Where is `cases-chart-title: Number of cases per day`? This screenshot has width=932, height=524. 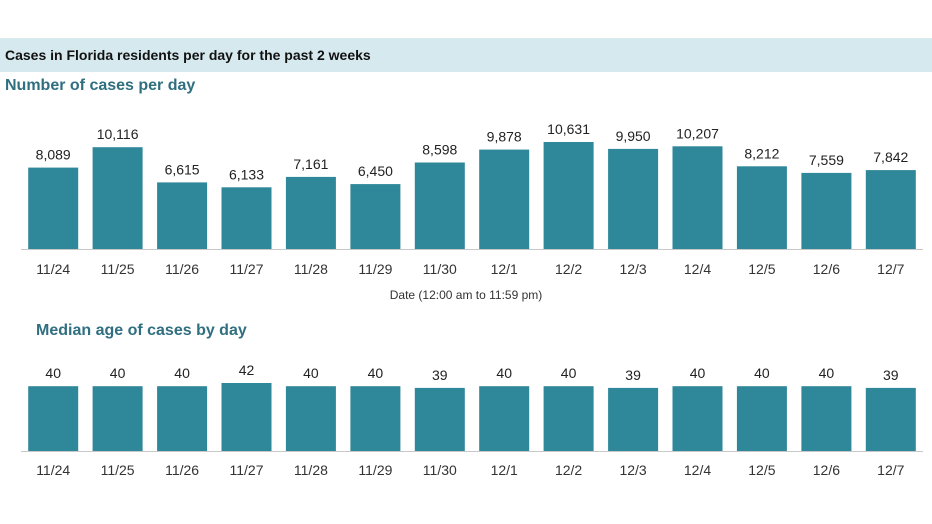 cases-chart-title: Number of cases per day is located at coordinates (100, 85).